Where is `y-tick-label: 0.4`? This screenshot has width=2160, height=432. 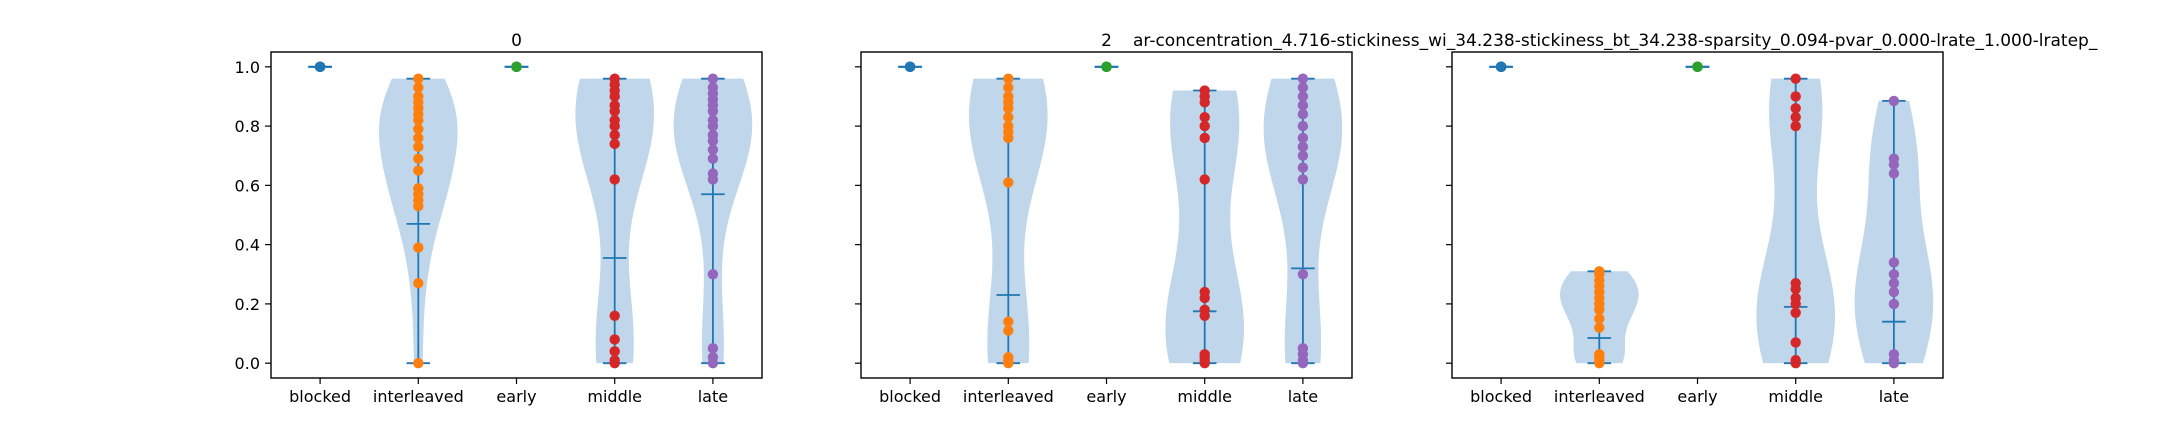
y-tick-label: 0.4 is located at coordinates (247, 245).